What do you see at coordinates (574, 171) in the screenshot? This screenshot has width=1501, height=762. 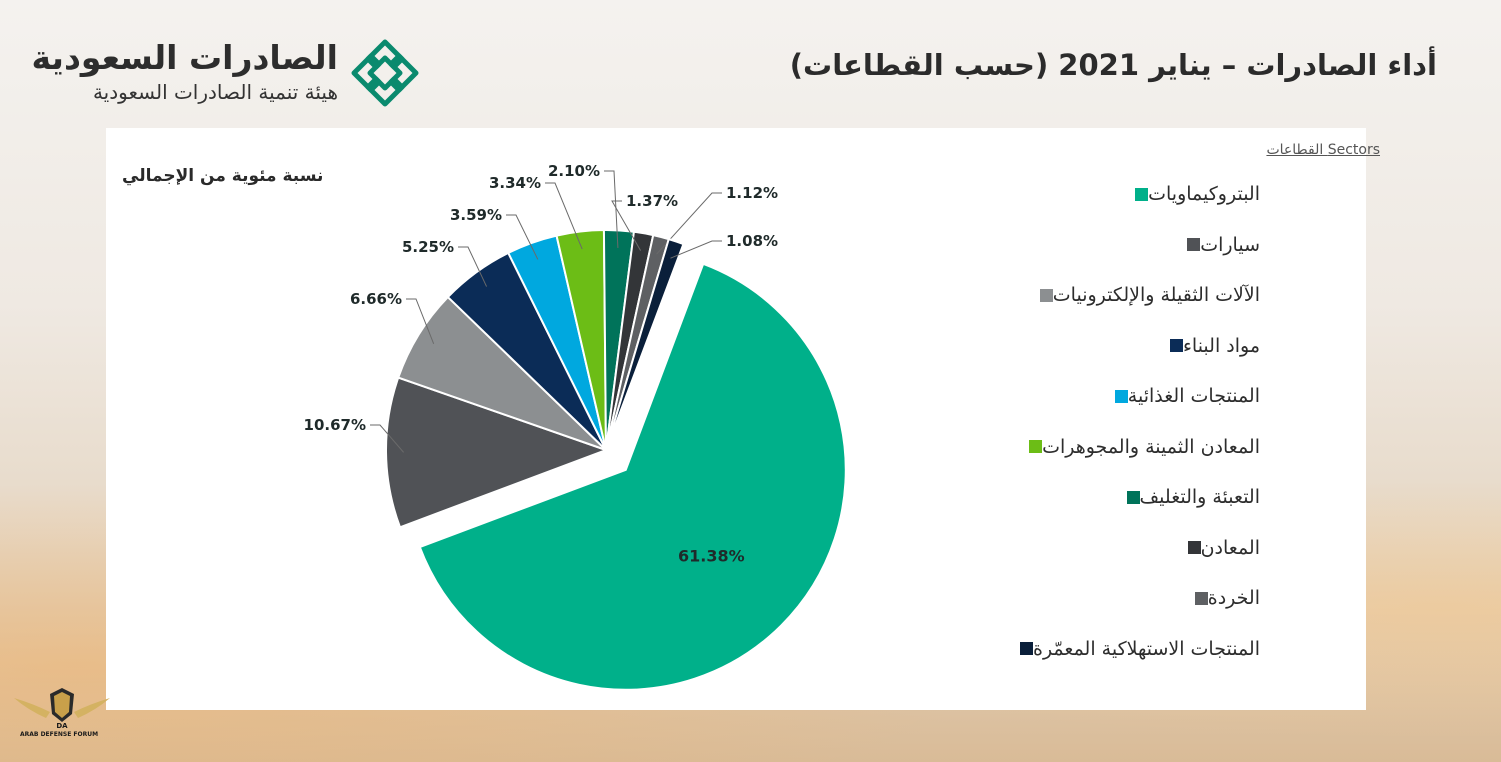 I see `slice-value-label: 2.10%` at bounding box center [574, 171].